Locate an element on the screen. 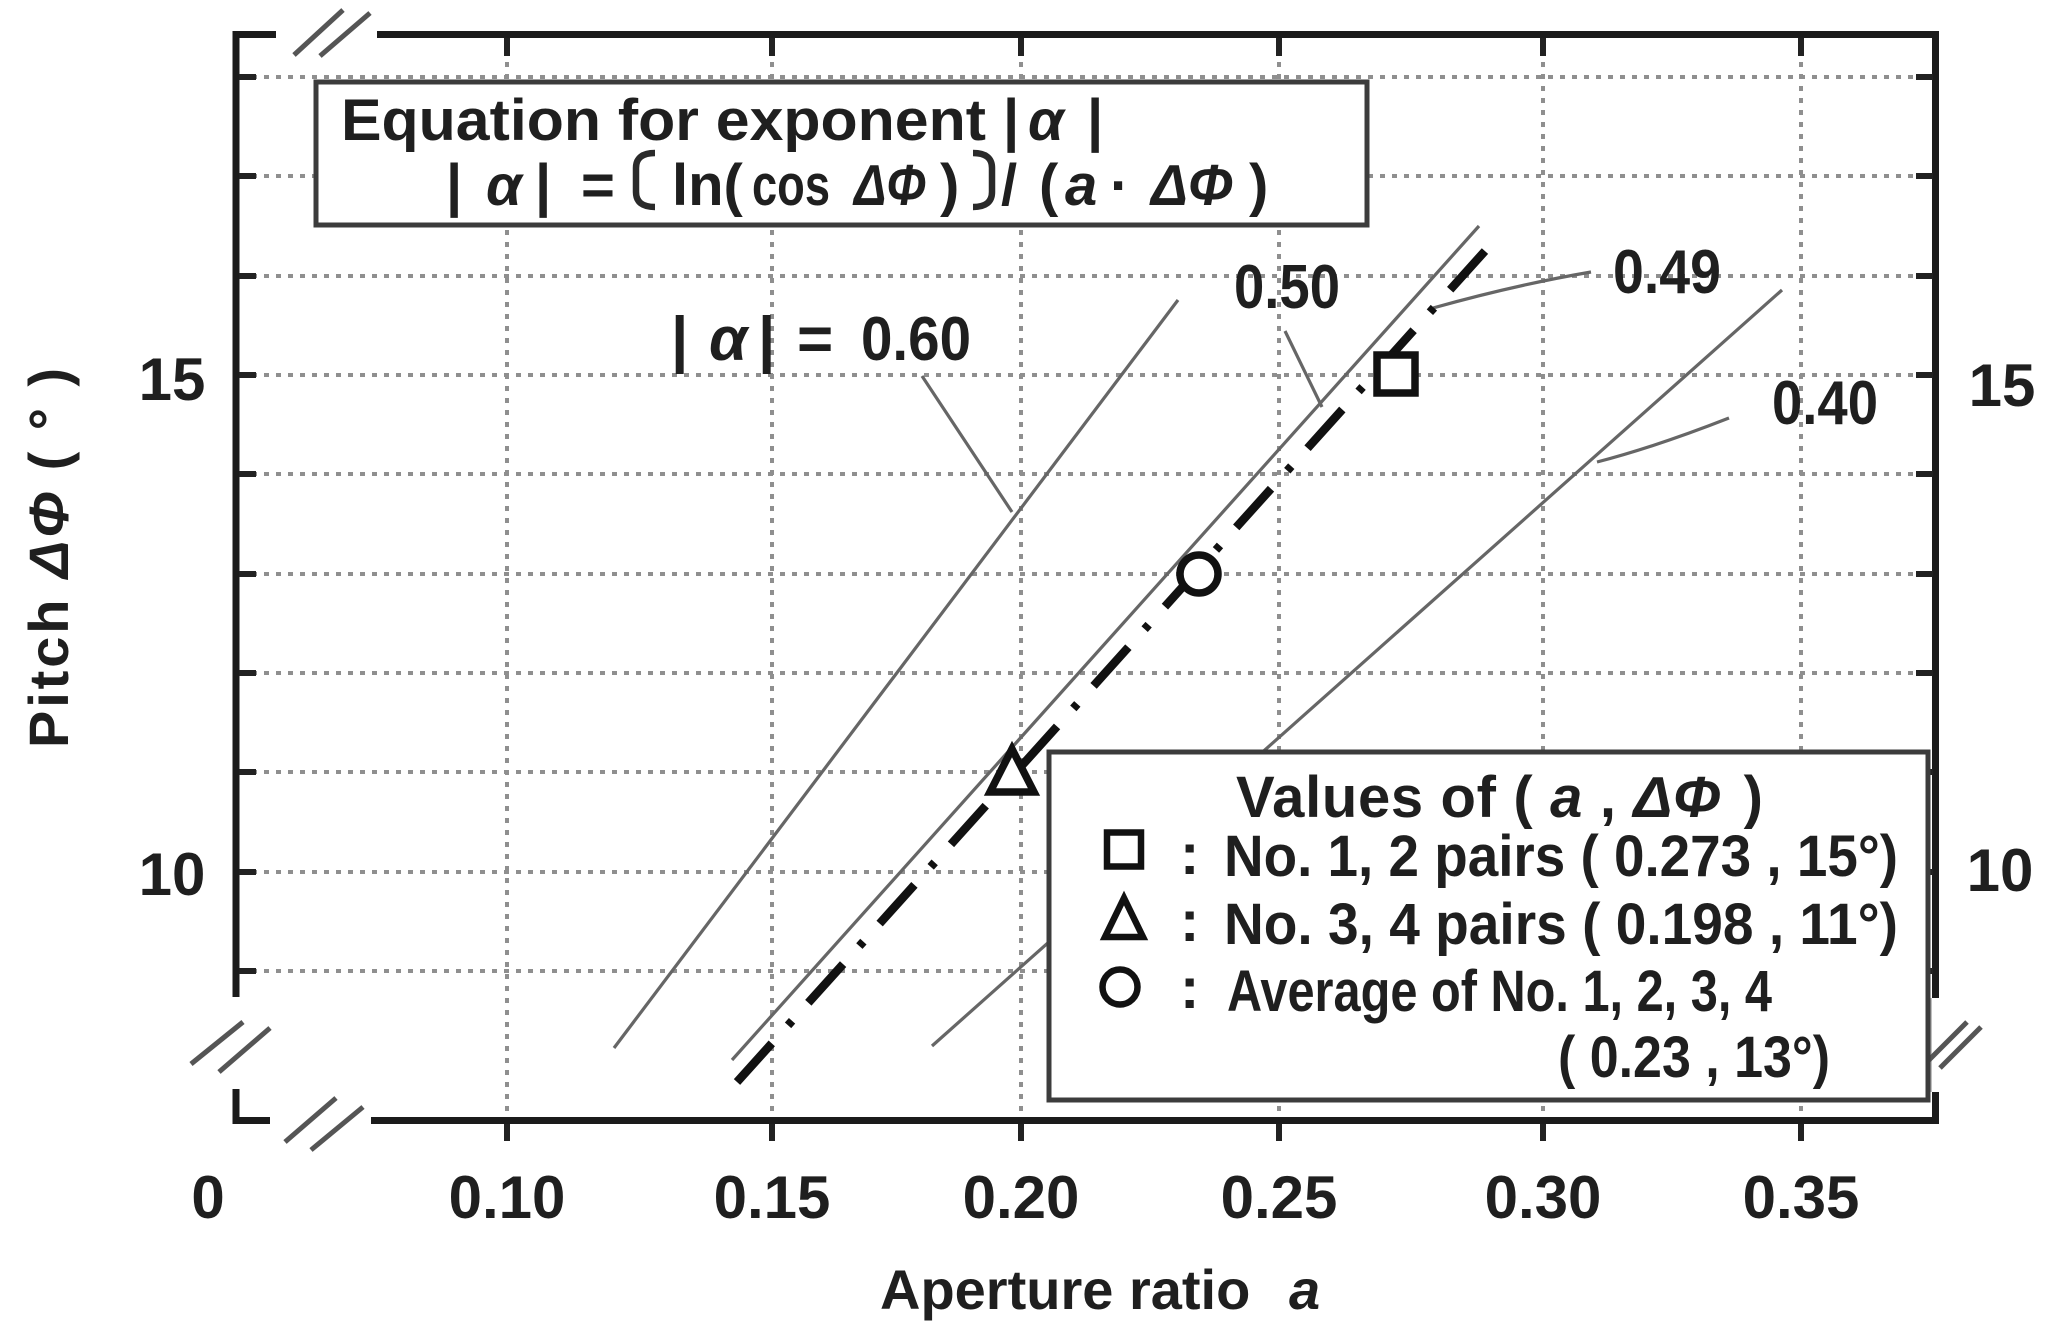 The height and width of the screenshot is (1335, 2057). svg-text: 0.60 is located at coordinates (916, 339).